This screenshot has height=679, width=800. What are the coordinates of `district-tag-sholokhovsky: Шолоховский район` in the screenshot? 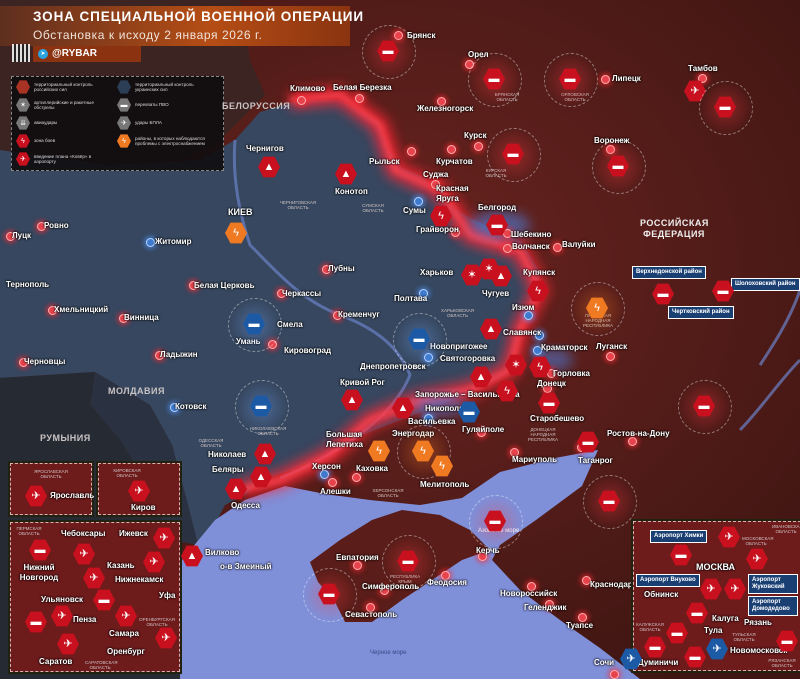 It's located at (765, 284).